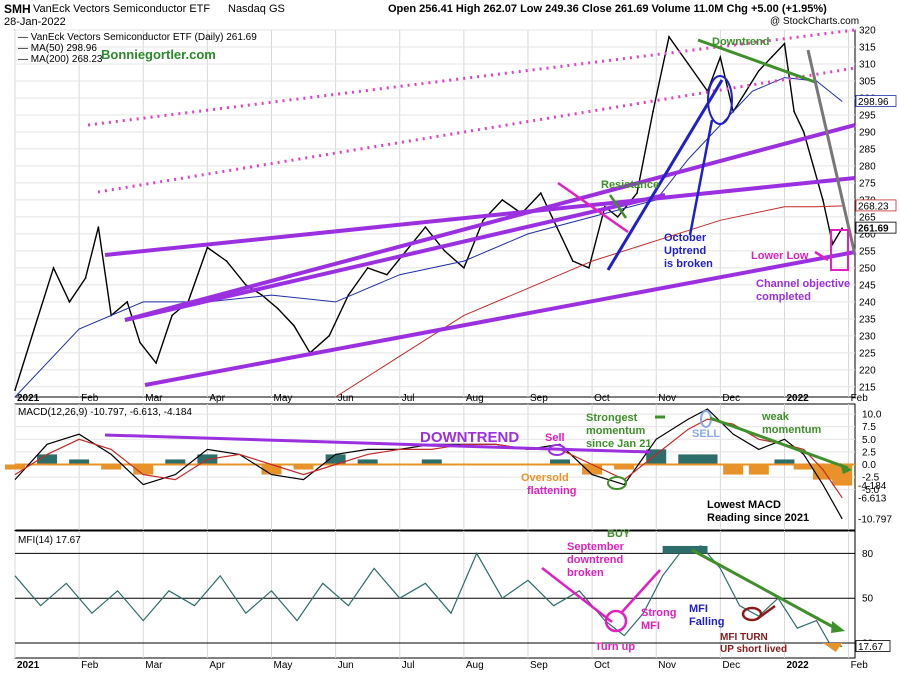  Describe the element at coordinates (616, 621) in the screenshot. I see `turn-up-circle` at that location.